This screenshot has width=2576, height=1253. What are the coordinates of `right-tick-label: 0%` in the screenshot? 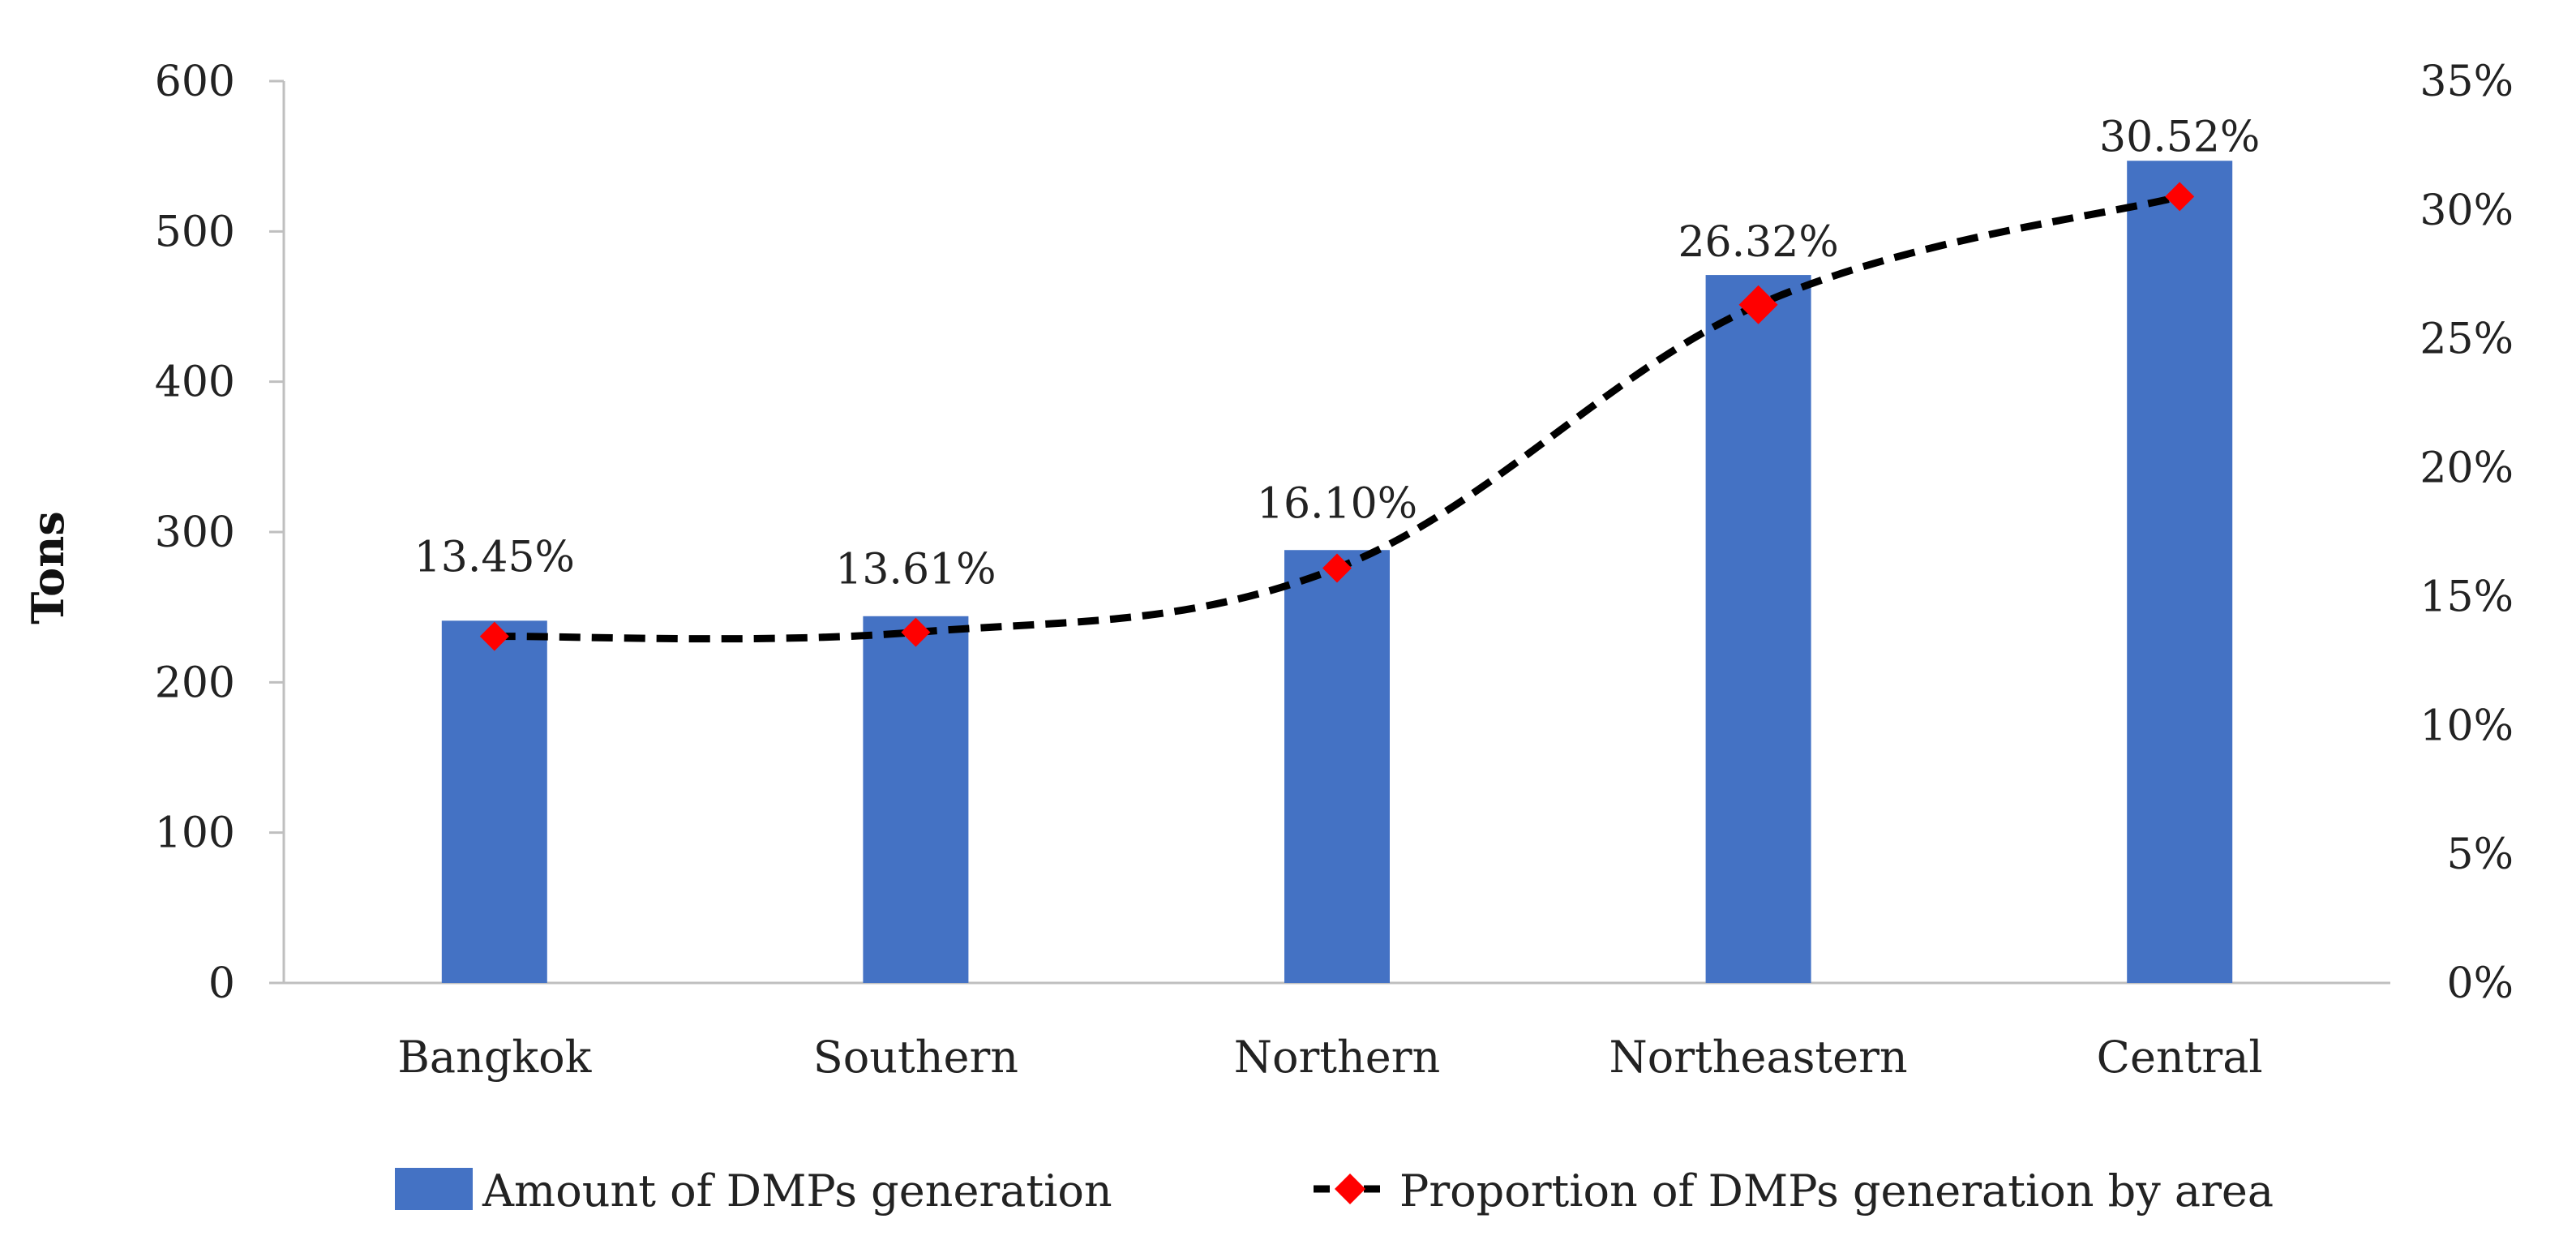 It's located at (2480, 983).